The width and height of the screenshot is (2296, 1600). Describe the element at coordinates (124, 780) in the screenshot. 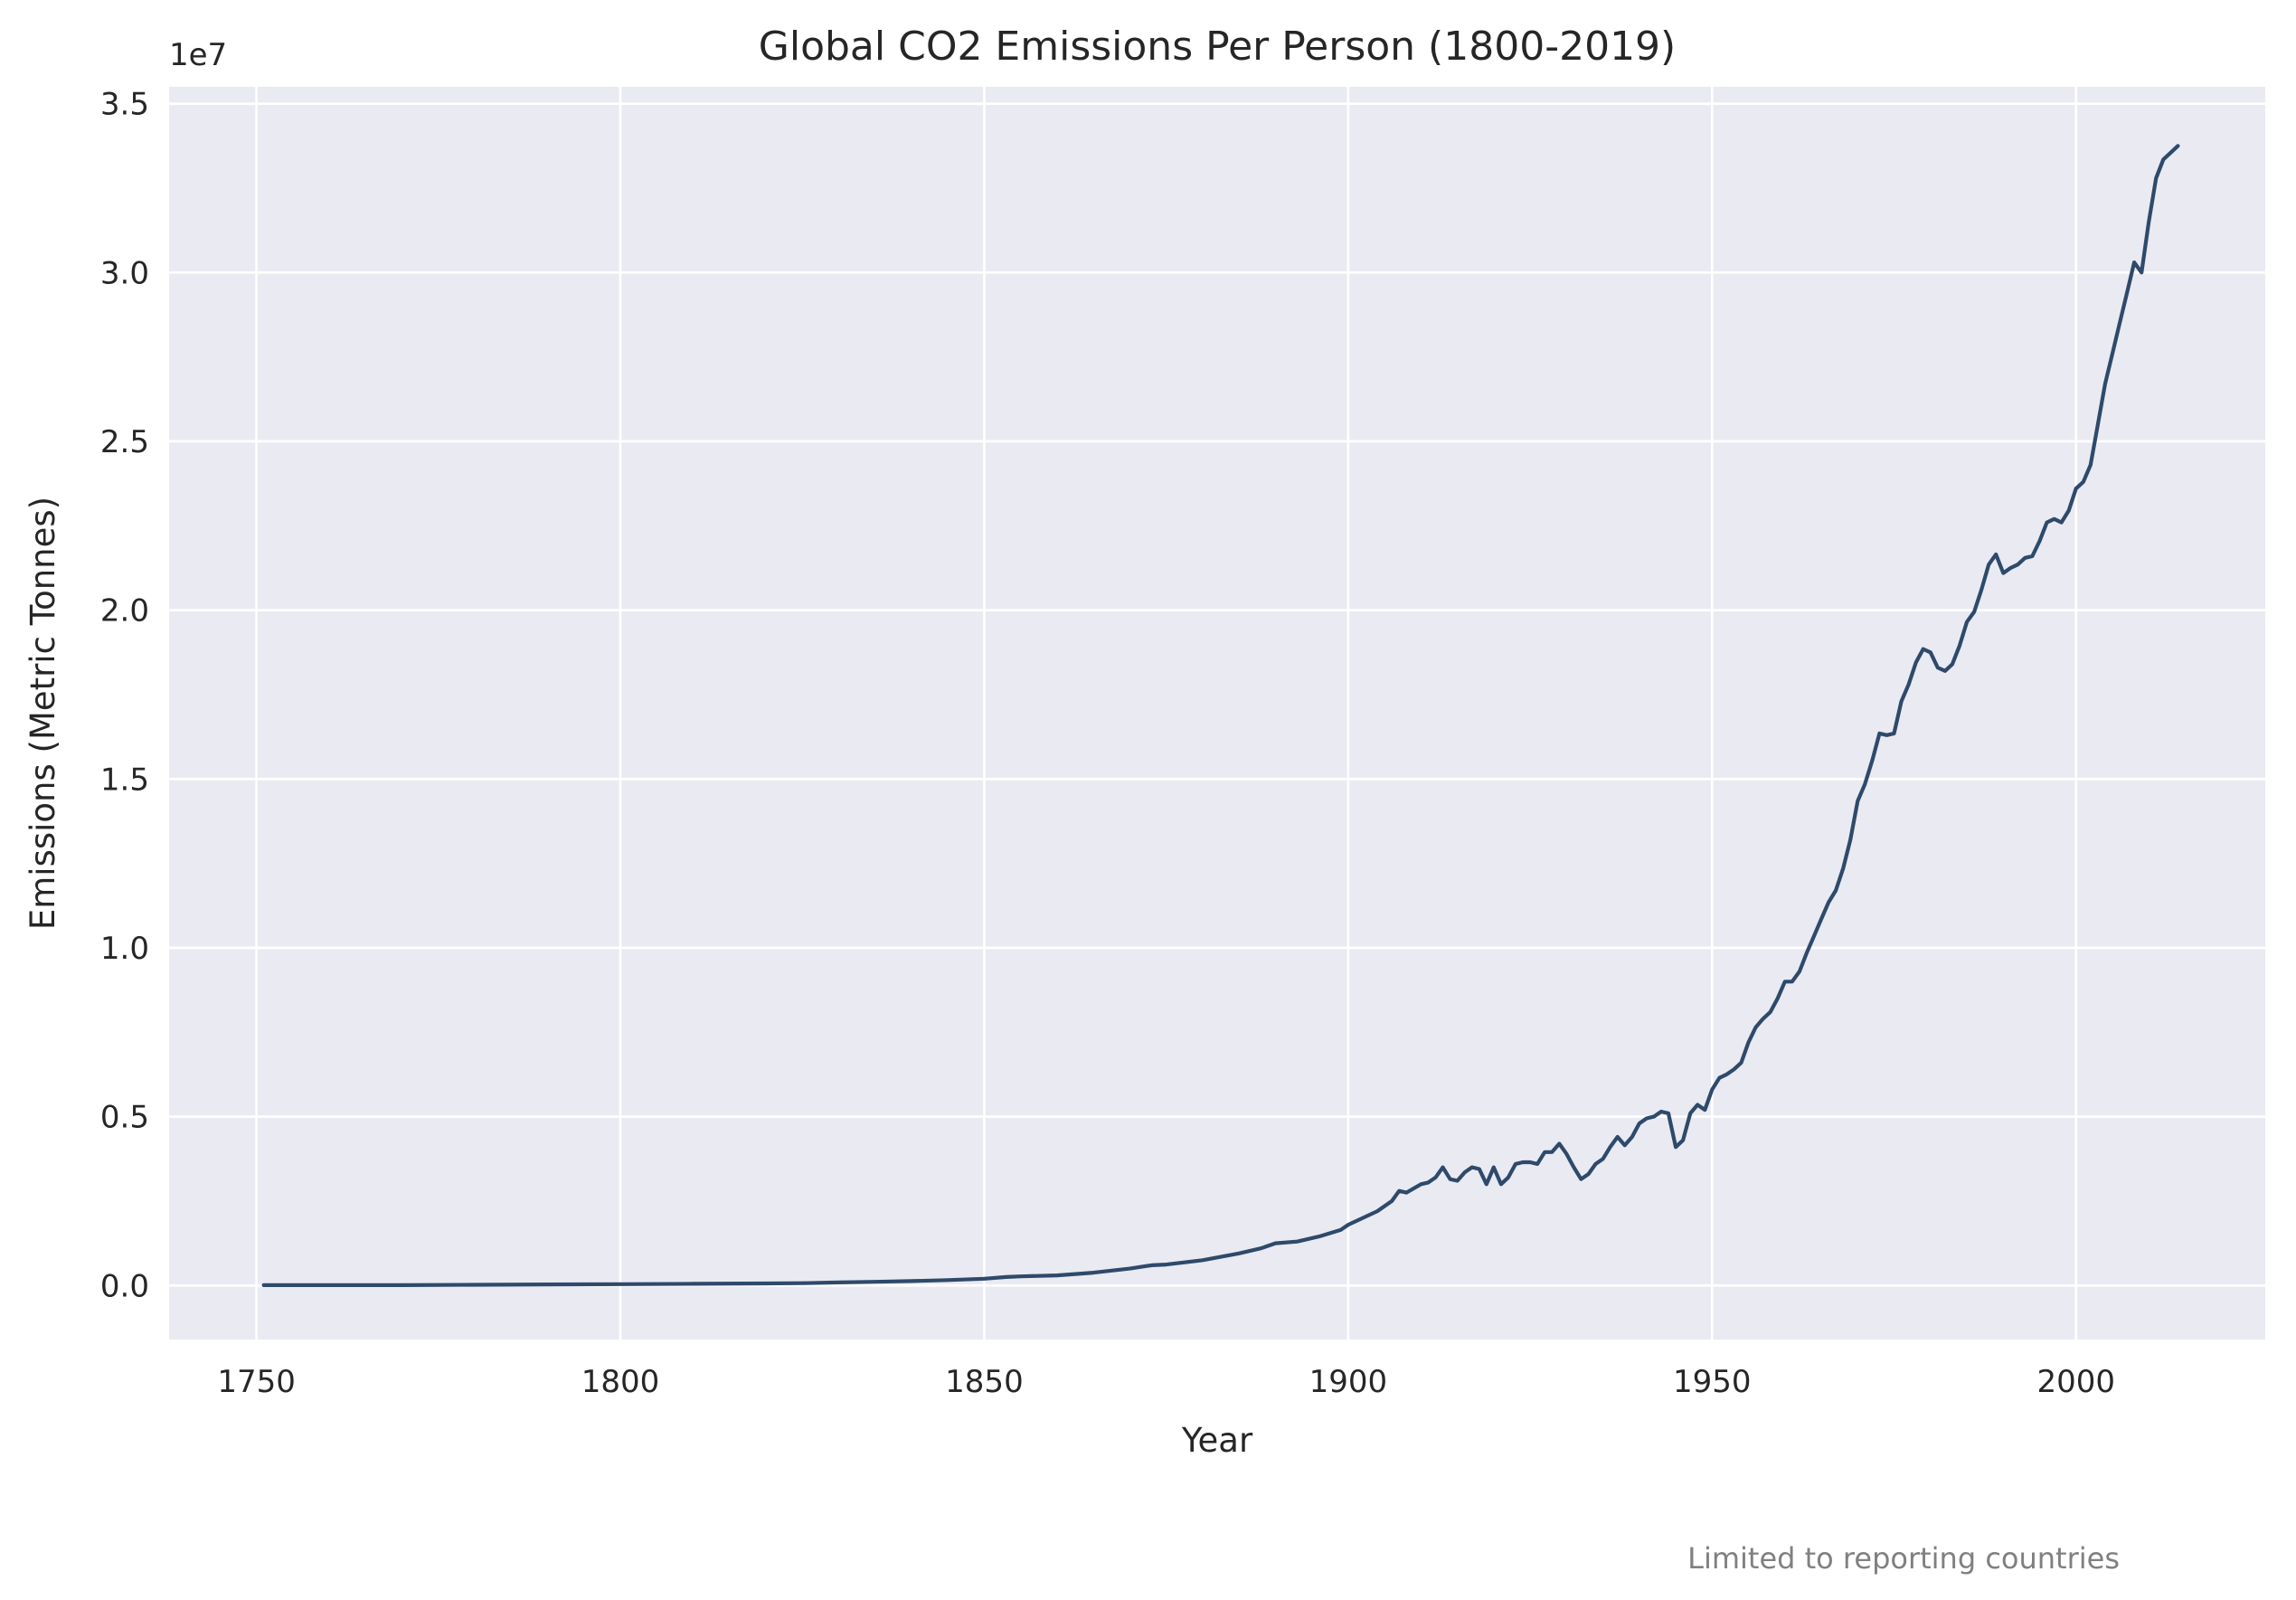

I see `y-tick-label: 1.5` at that location.